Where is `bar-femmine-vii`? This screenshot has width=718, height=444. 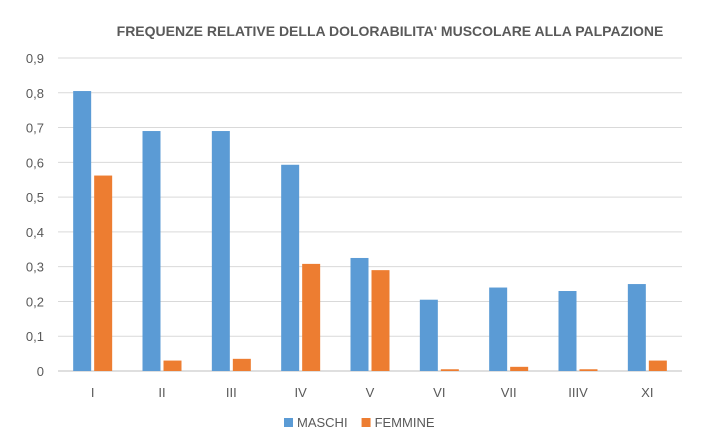
bar-femmine-vii is located at coordinates (519, 368).